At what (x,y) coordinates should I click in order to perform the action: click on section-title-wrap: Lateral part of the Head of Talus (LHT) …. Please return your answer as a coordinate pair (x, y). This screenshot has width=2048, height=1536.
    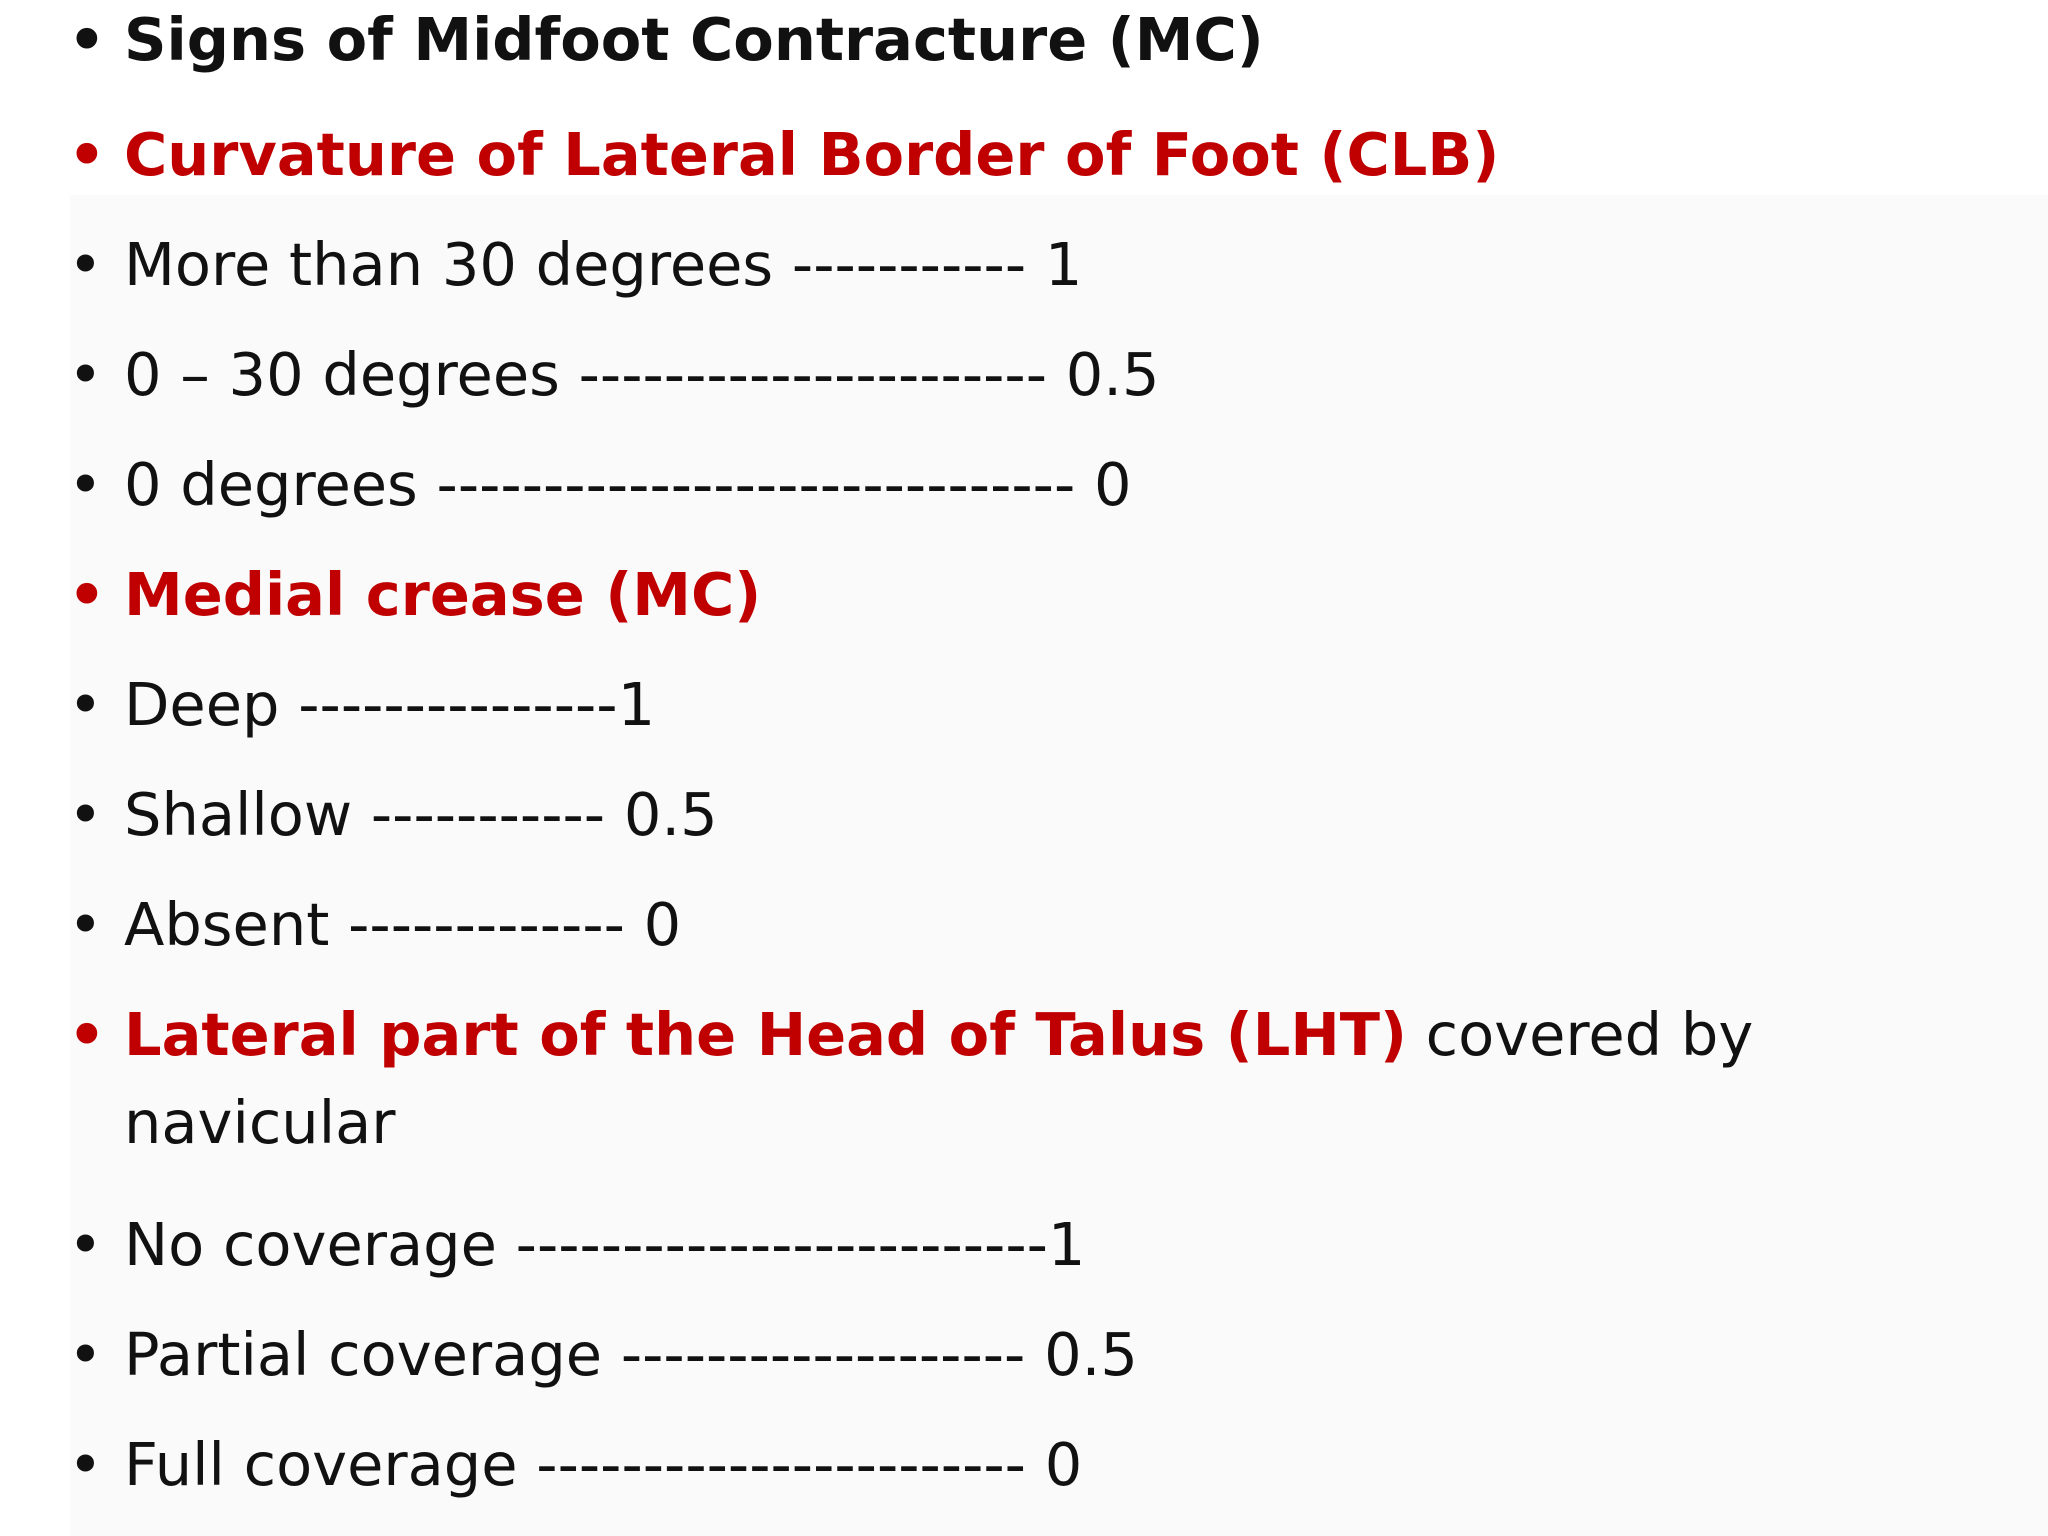
    Looking at the image, I should click on (974, 1079).